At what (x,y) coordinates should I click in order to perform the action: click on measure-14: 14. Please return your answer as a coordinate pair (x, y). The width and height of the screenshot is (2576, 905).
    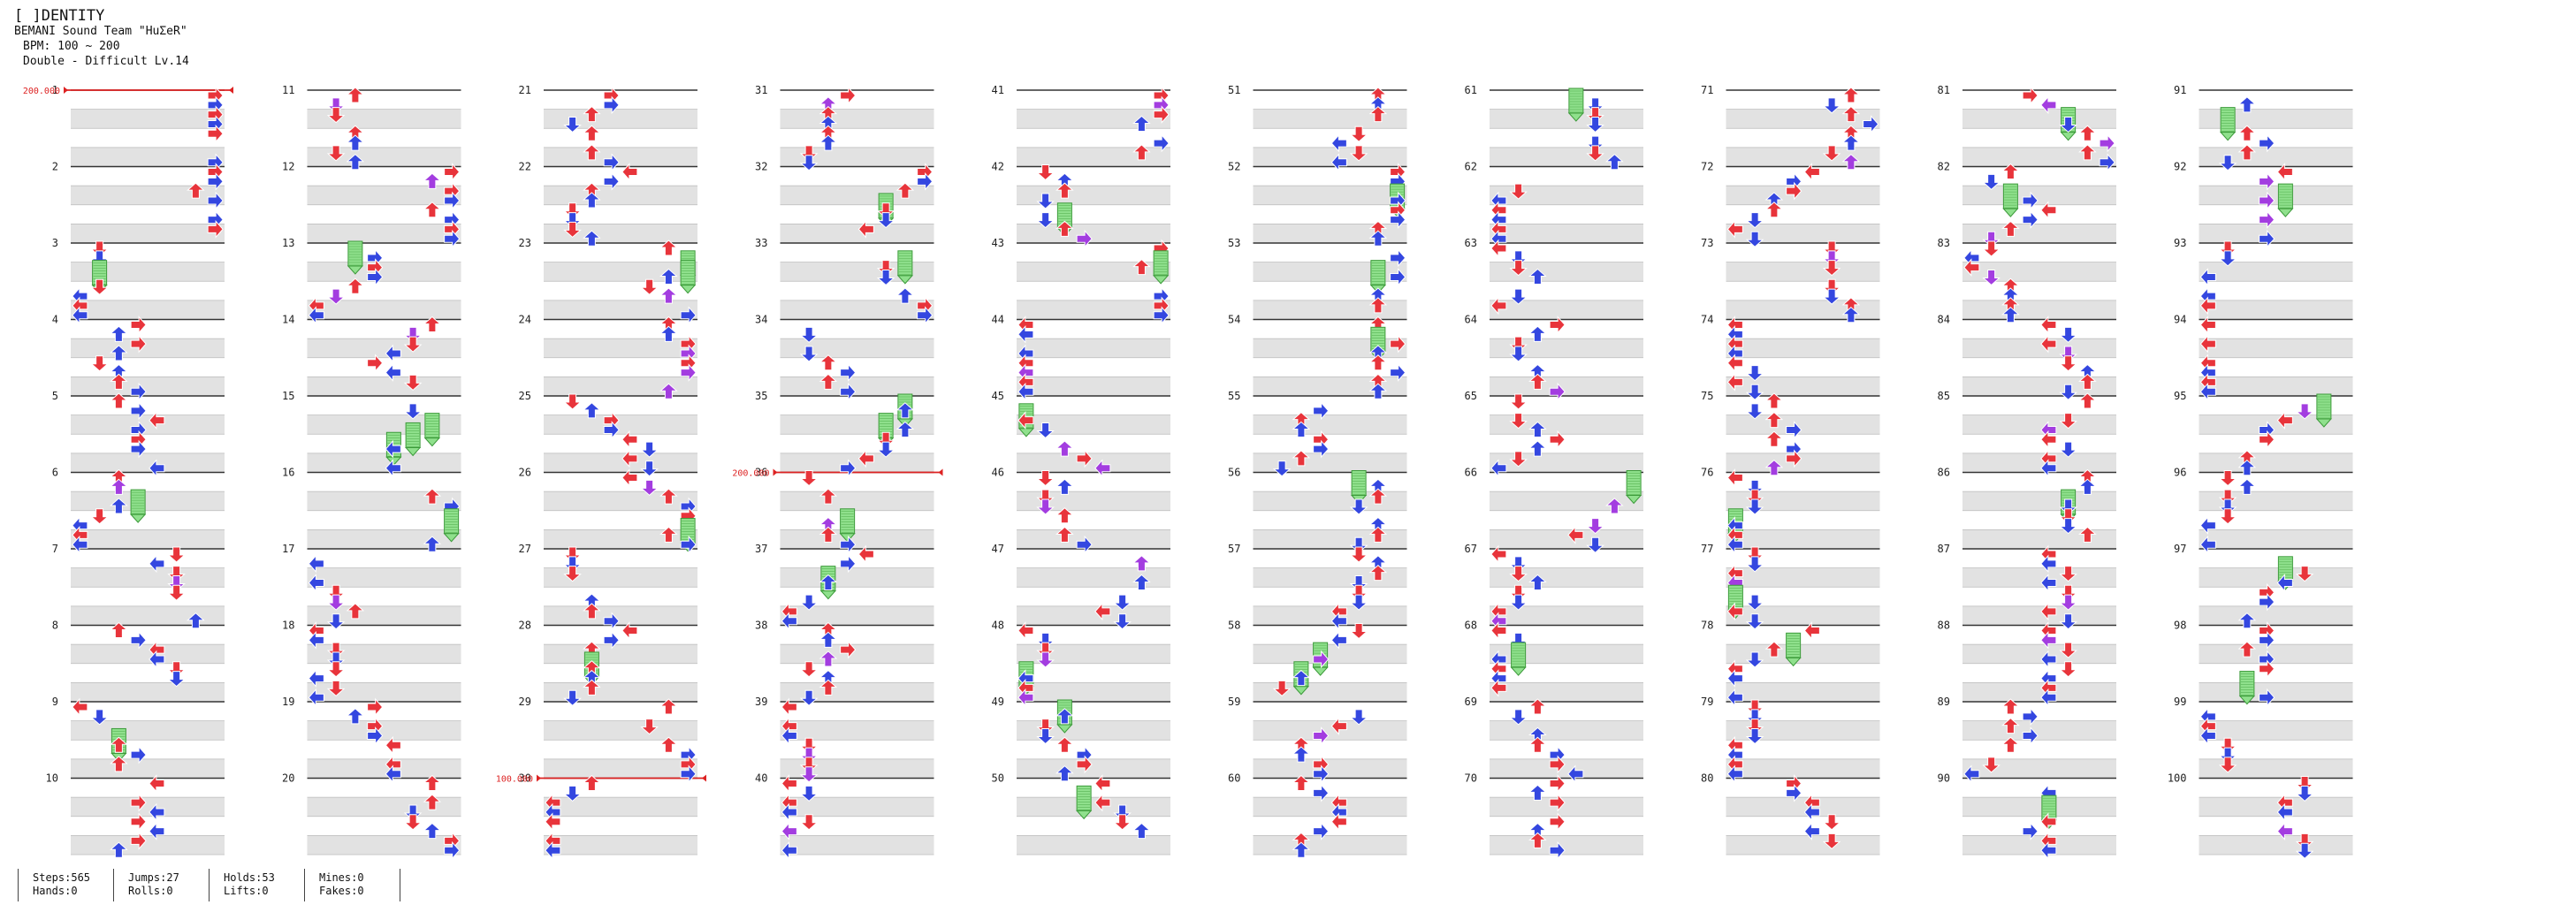
    Looking at the image, I should click on (371, 355).